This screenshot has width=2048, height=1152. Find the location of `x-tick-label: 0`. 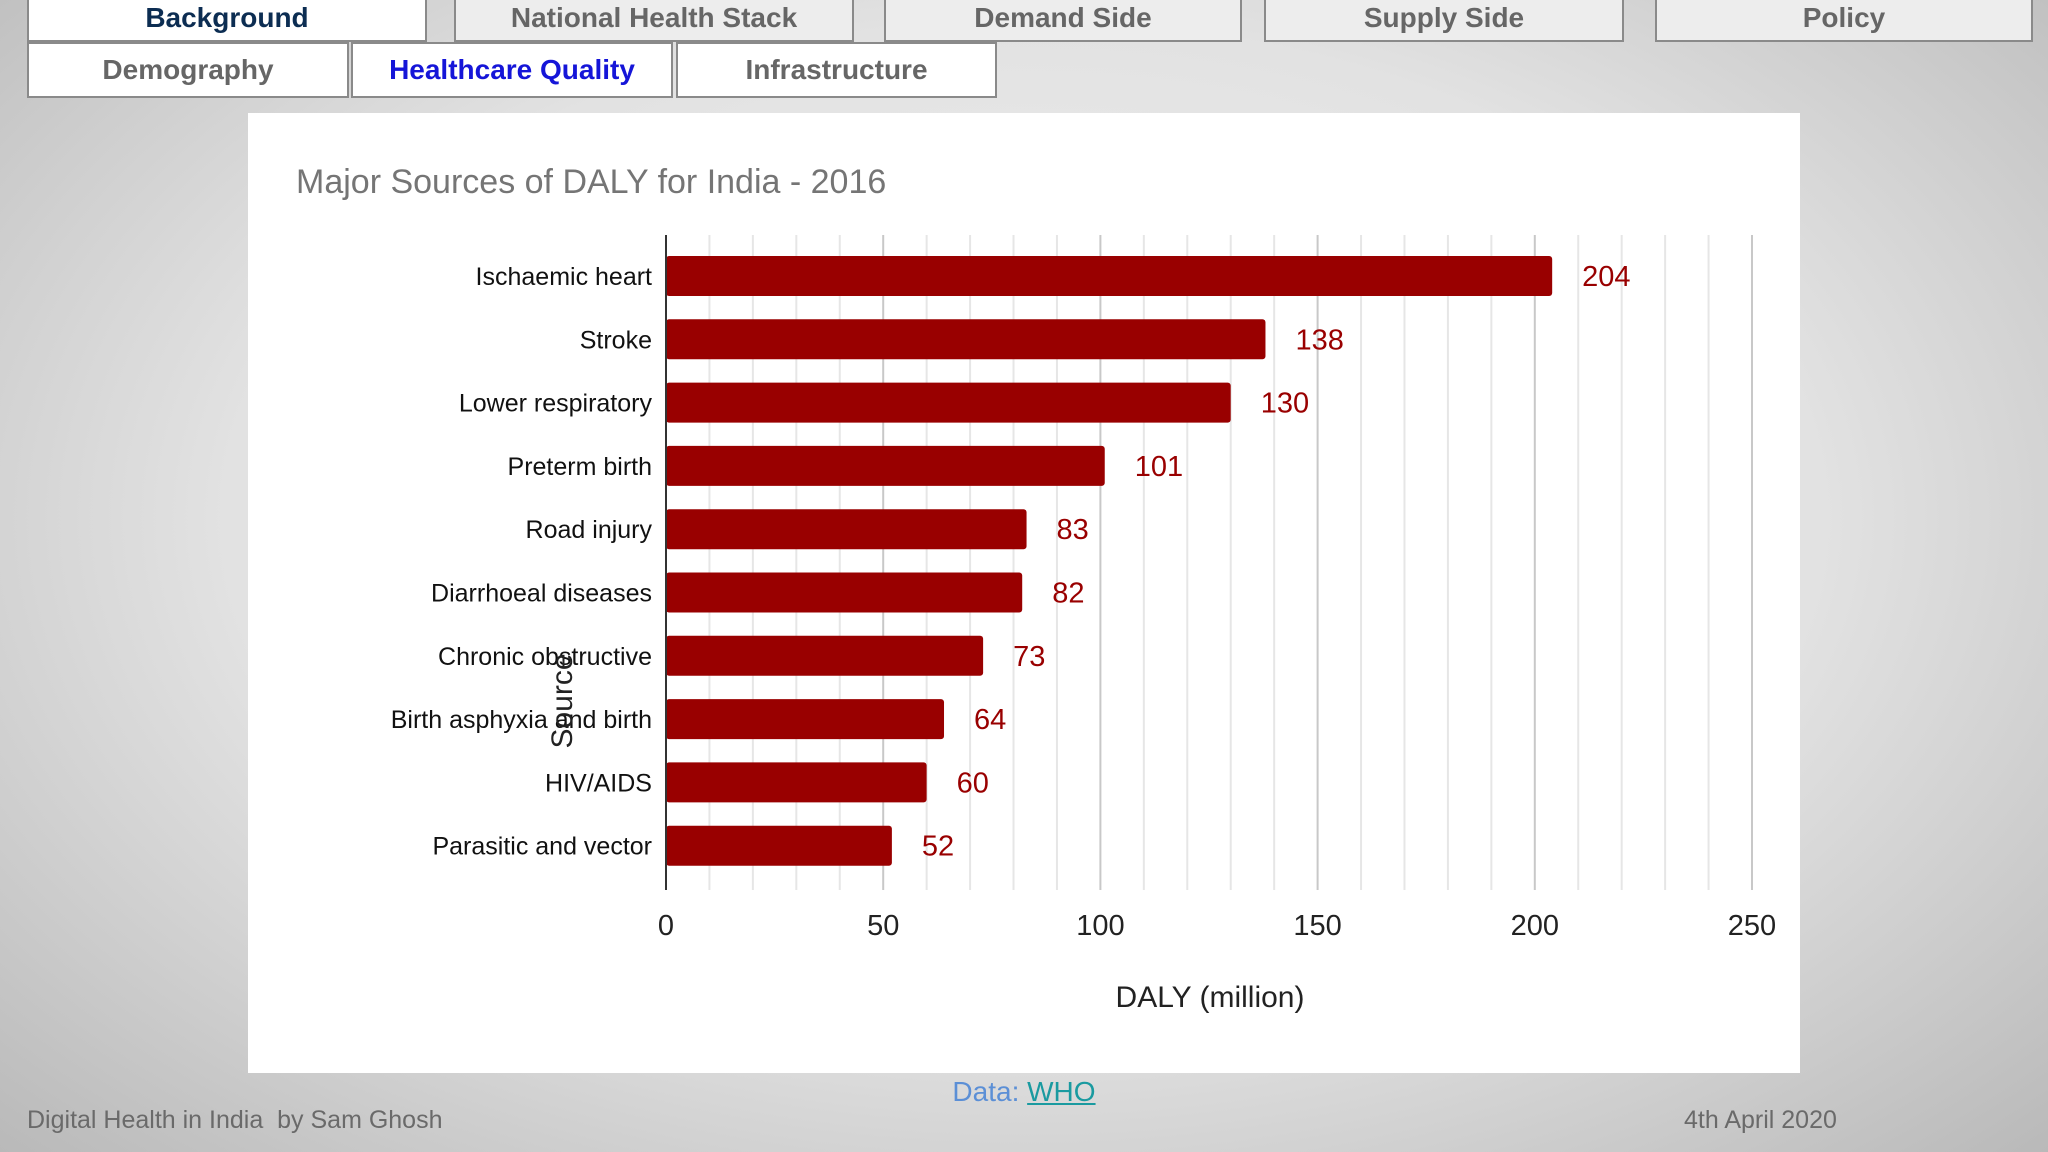

x-tick-label: 0 is located at coordinates (666, 926).